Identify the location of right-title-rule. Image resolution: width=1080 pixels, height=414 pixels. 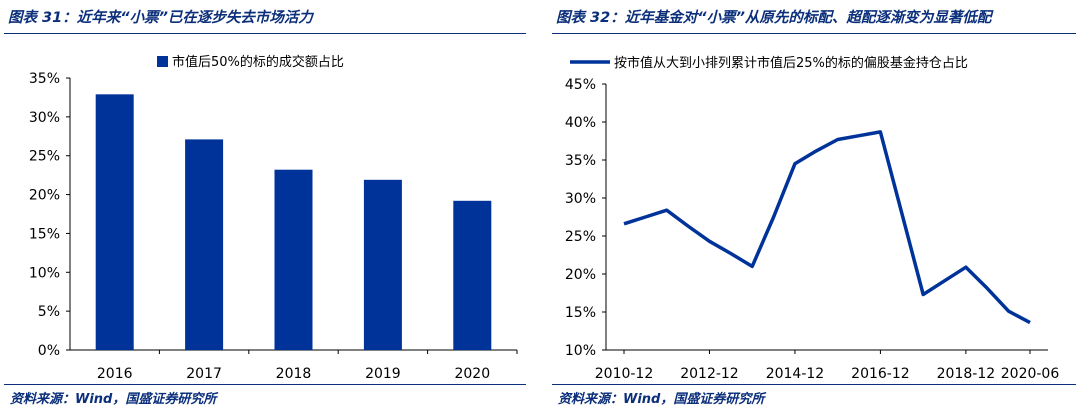
(814, 33).